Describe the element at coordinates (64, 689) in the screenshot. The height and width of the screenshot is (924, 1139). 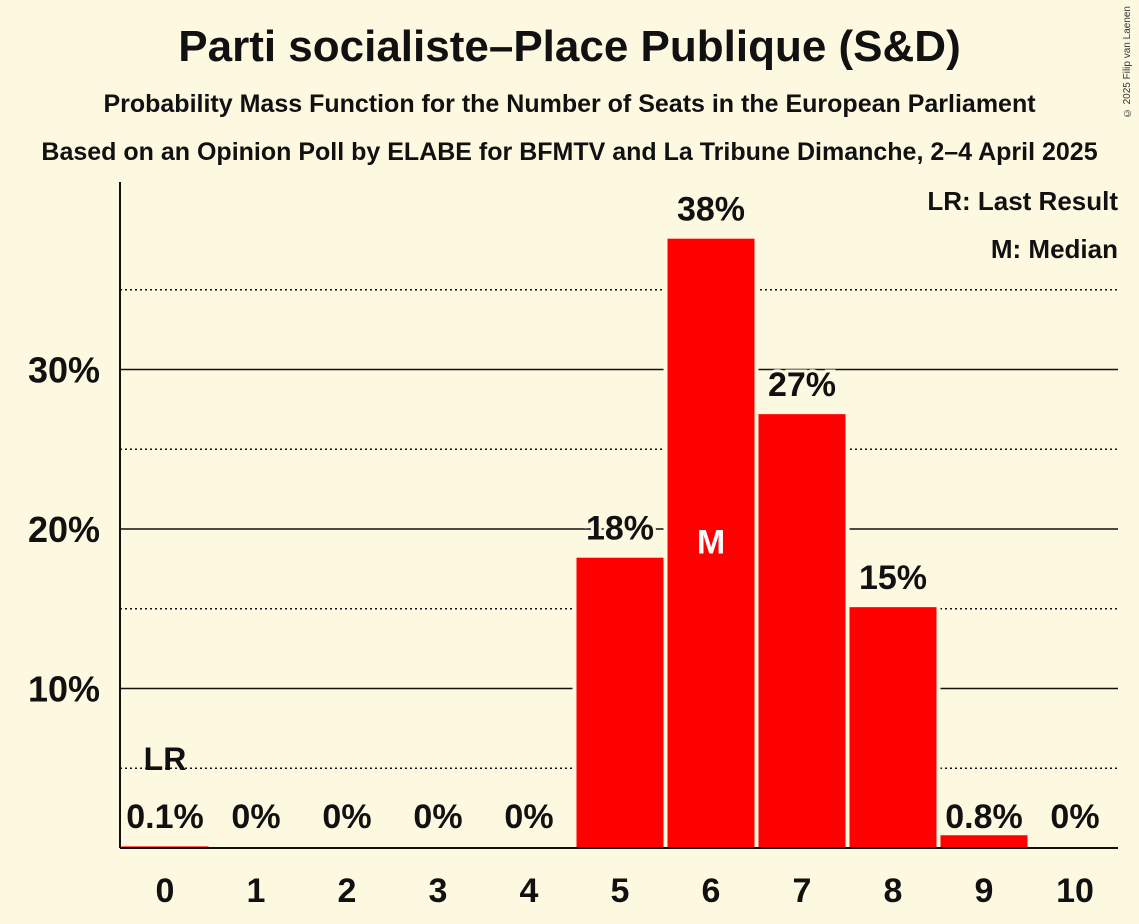
I see `y-tick-label: 10%` at that location.